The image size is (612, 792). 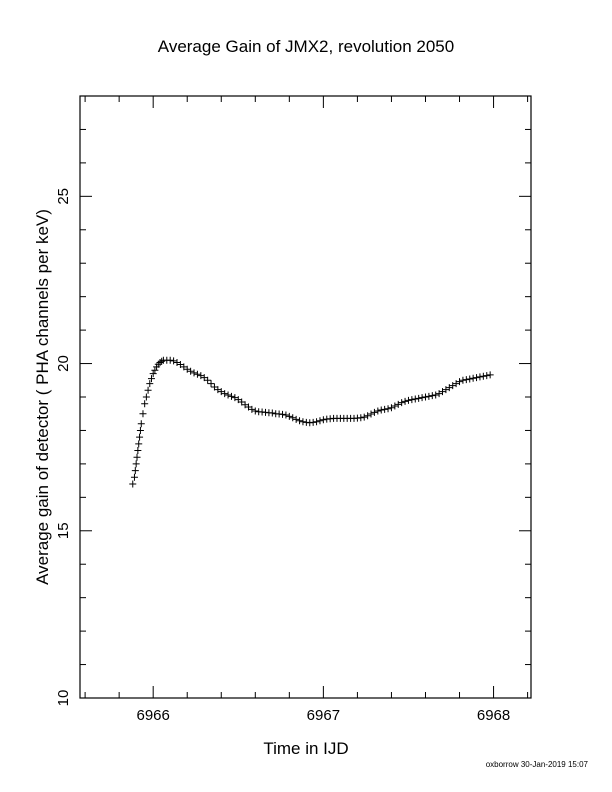 I want to click on y-tick-label: 15, so click(x=63, y=530).